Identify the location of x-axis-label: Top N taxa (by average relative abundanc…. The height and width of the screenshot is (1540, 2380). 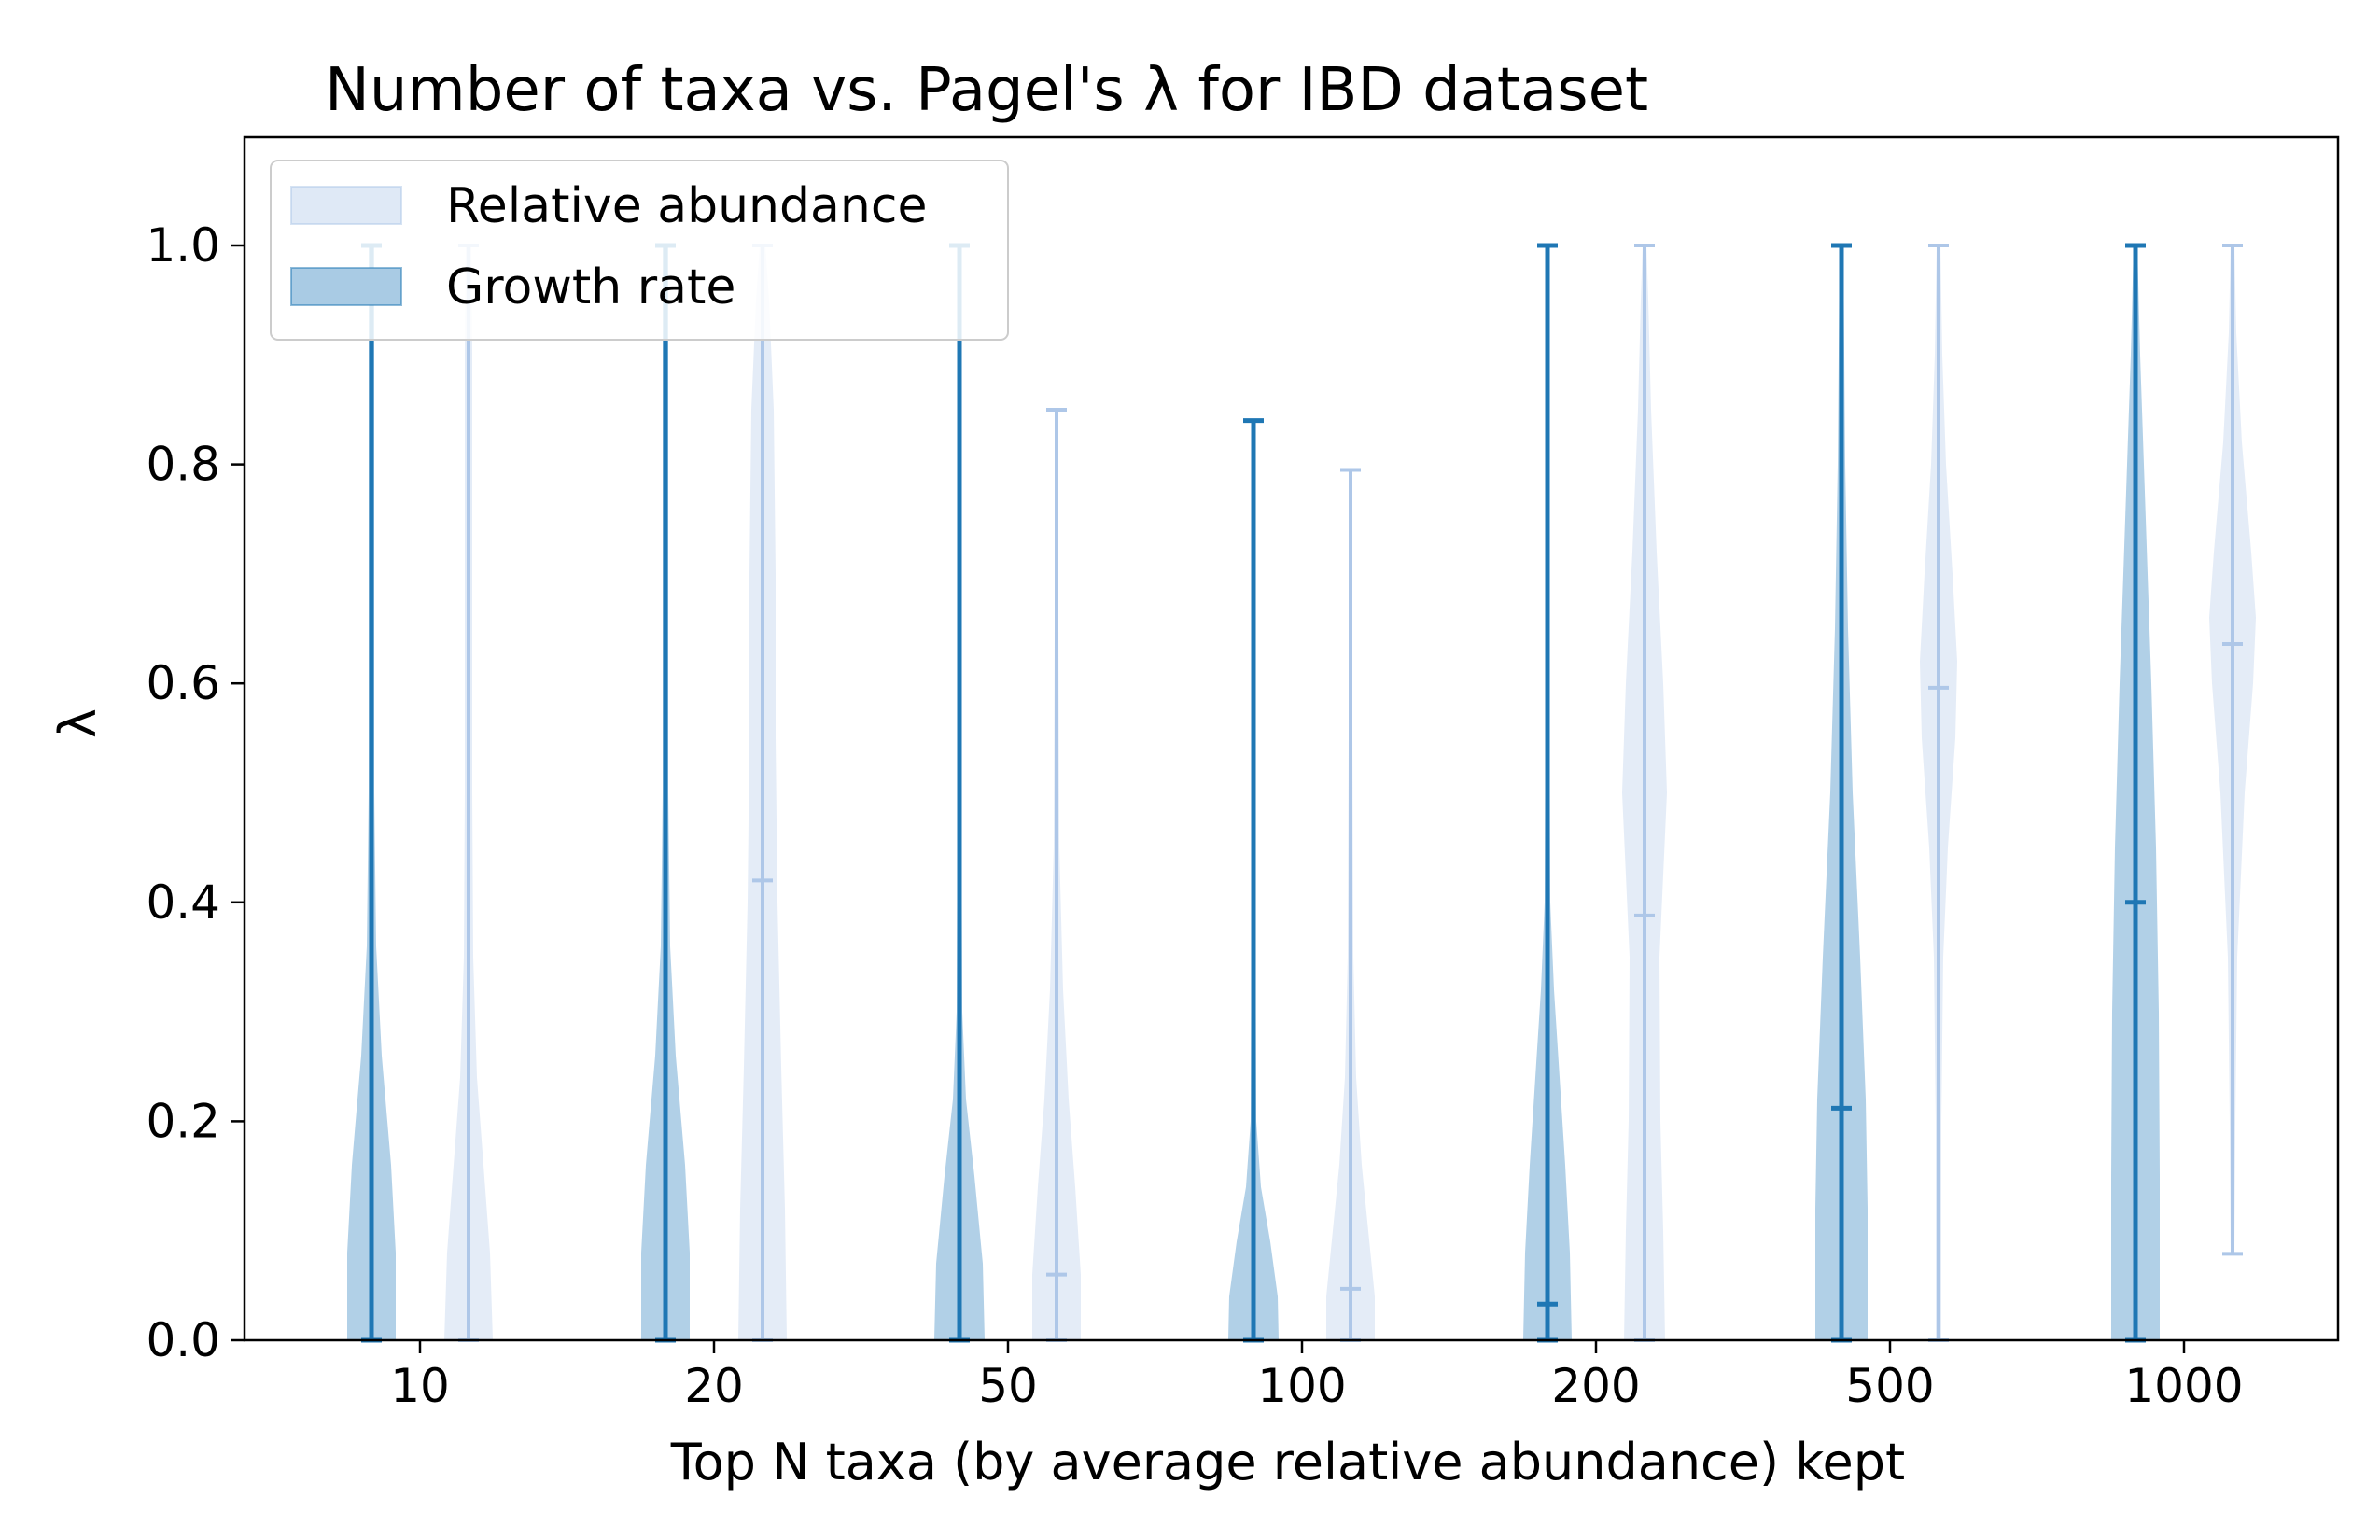
(1287, 1462).